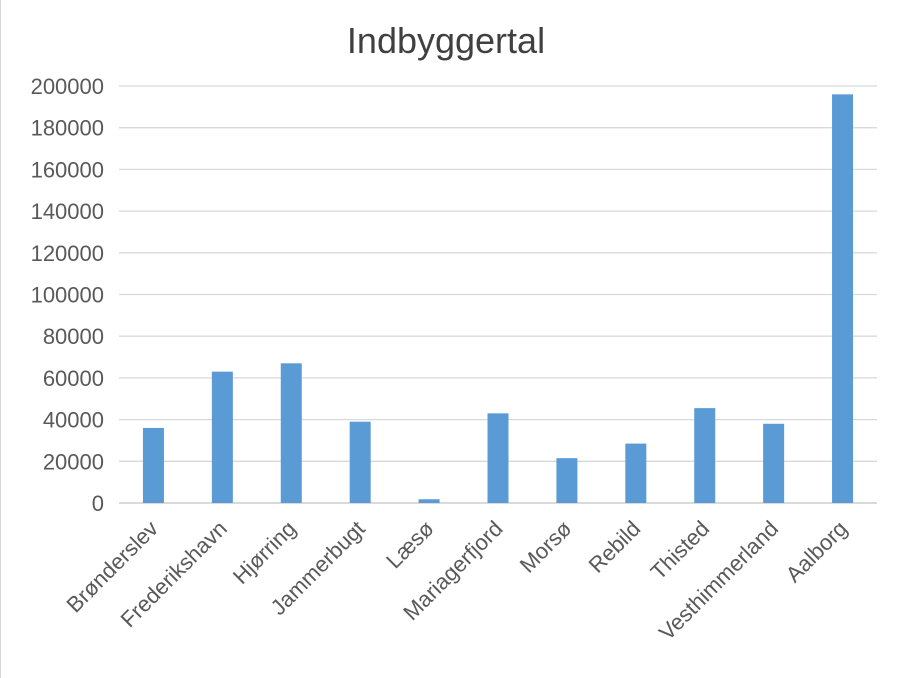 The width and height of the screenshot is (914, 678). I want to click on bar-thisted, so click(705, 455).